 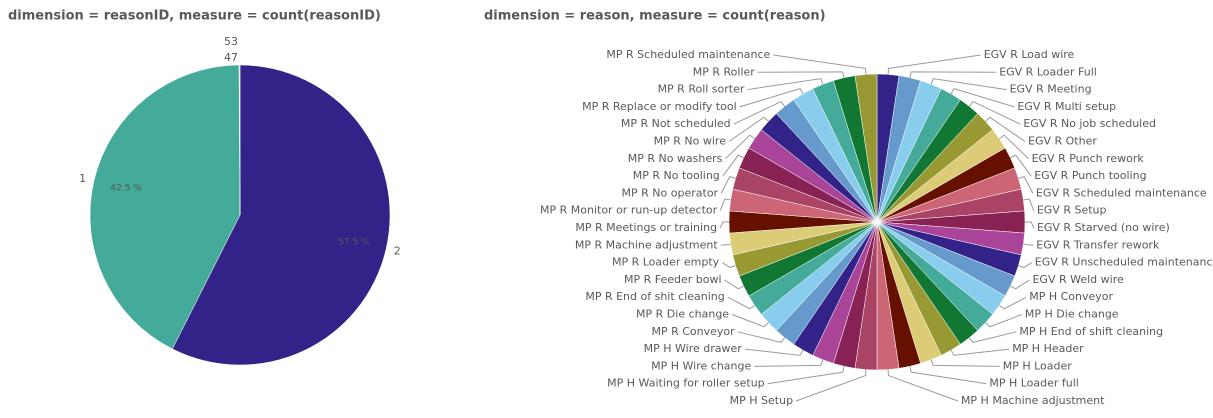 I want to click on slice-label: MP H End of shift cleaning, so click(x=1091, y=331).